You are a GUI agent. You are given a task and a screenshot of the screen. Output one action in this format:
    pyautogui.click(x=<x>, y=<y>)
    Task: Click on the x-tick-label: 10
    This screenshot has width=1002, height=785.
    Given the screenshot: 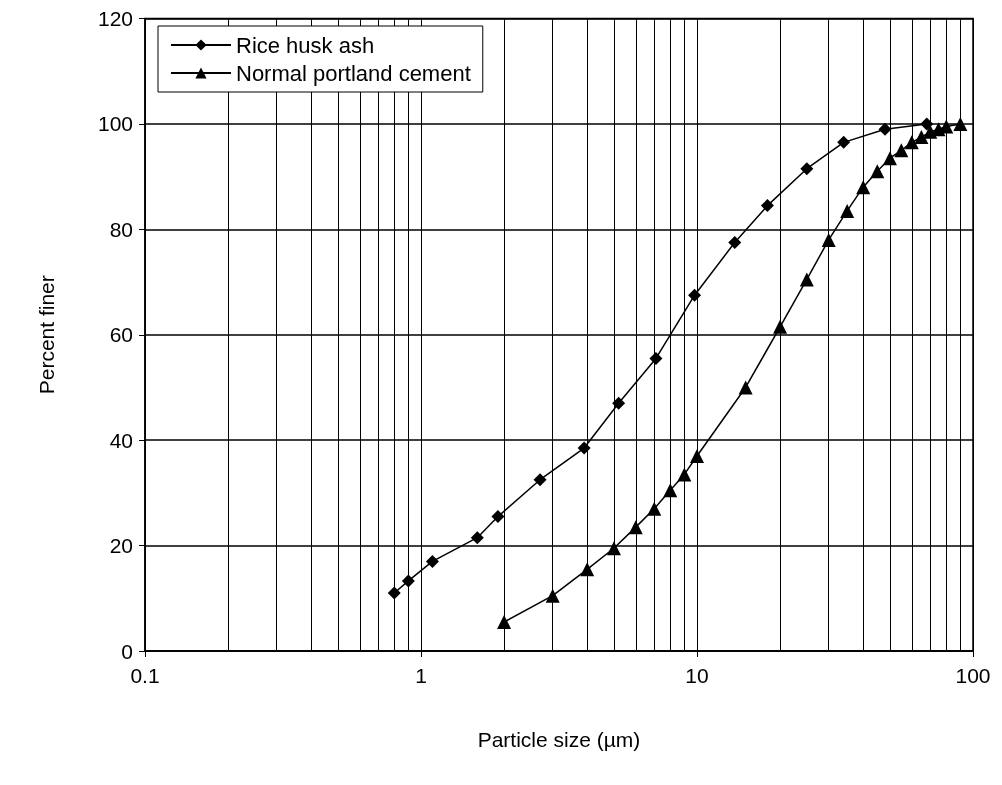 What is the action you would take?
    pyautogui.click(x=697, y=675)
    